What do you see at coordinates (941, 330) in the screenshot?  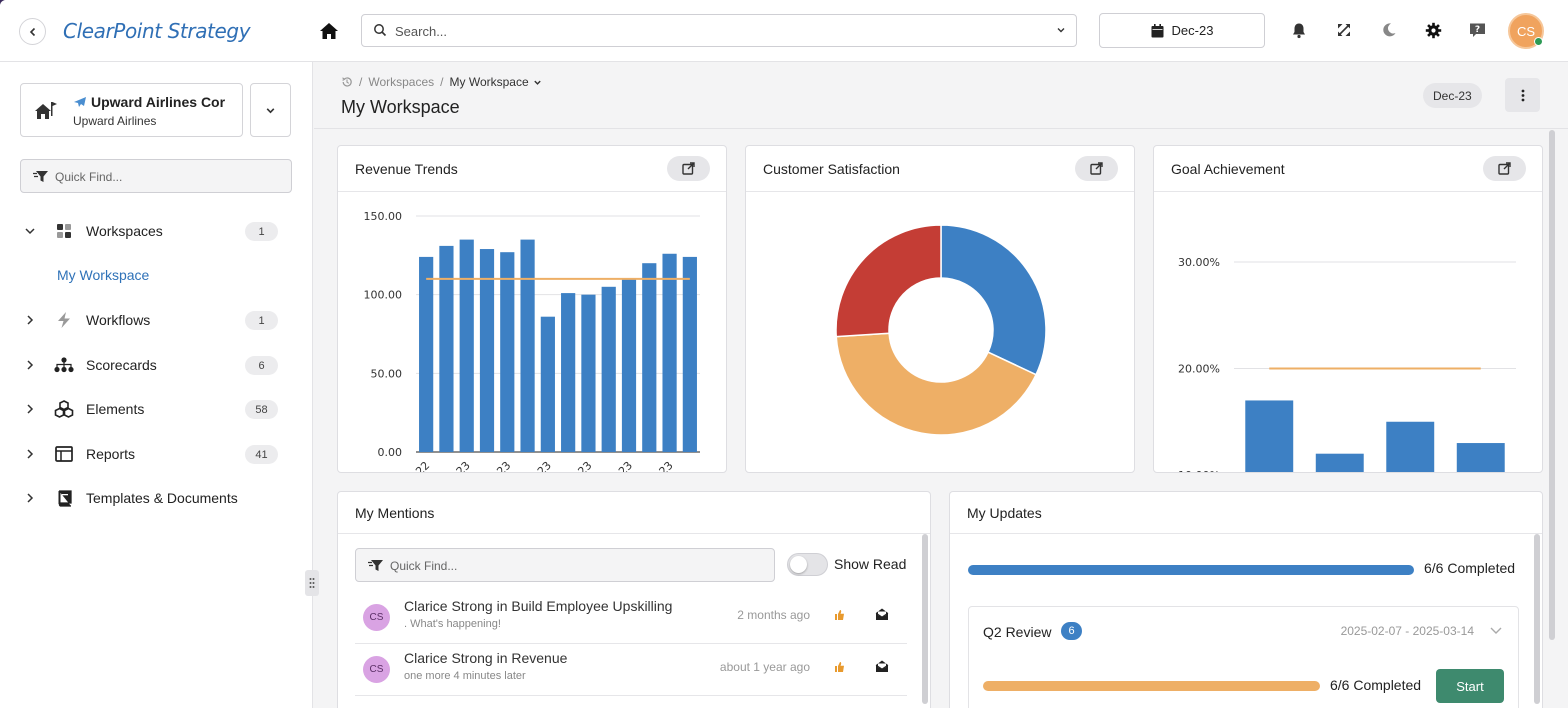 I see `satisfaction-chart` at bounding box center [941, 330].